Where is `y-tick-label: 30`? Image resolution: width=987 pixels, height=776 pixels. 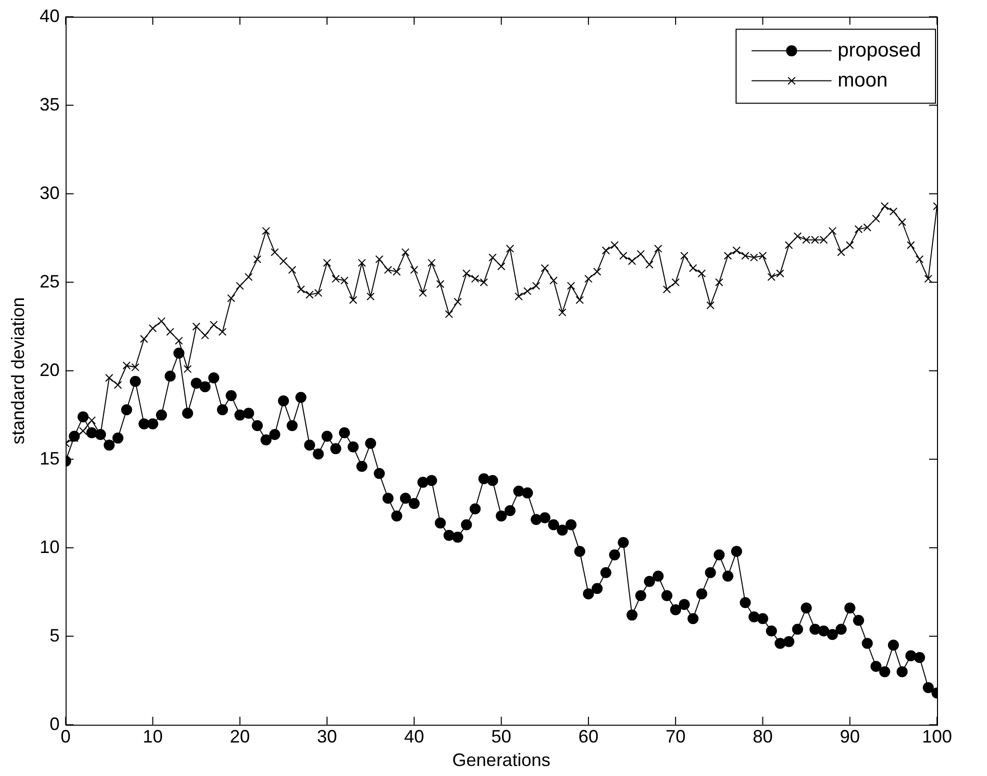 y-tick-label: 30 is located at coordinates (50, 192).